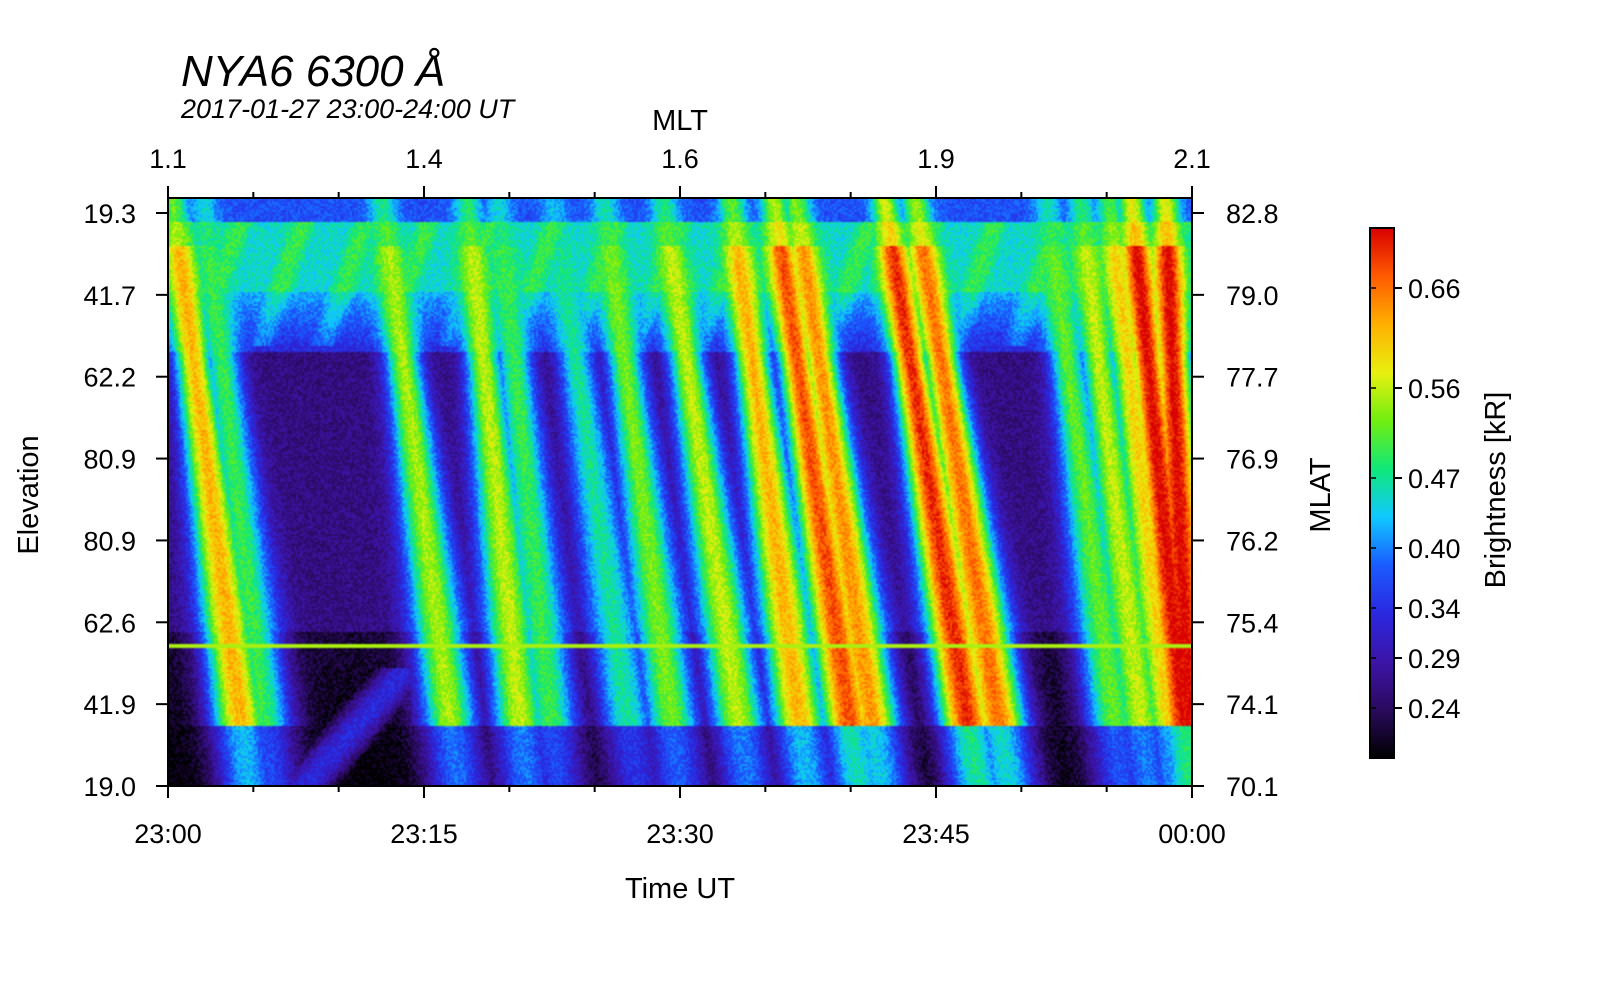 This screenshot has width=1600, height=1000. What do you see at coordinates (109, 378) in the screenshot?
I see `y-tick-label: 62.2` at bounding box center [109, 378].